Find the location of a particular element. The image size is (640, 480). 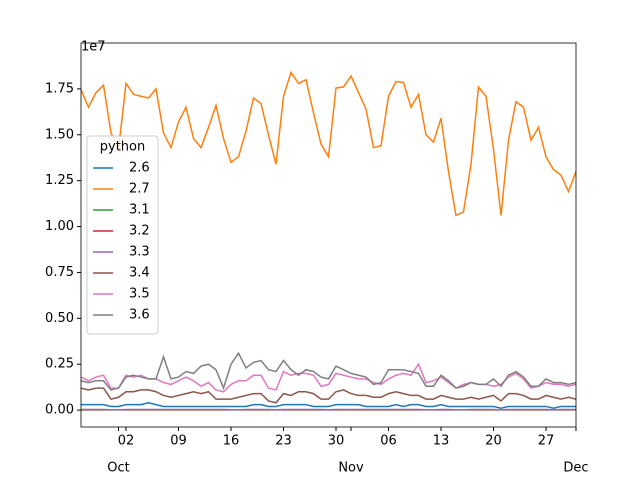

legend-label: 3.2 is located at coordinates (139, 231).